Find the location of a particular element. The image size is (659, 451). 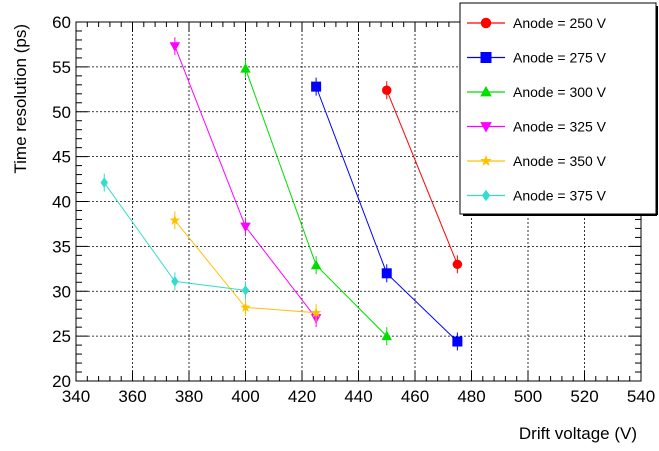

x-tick-label: 400 is located at coordinates (245, 396).